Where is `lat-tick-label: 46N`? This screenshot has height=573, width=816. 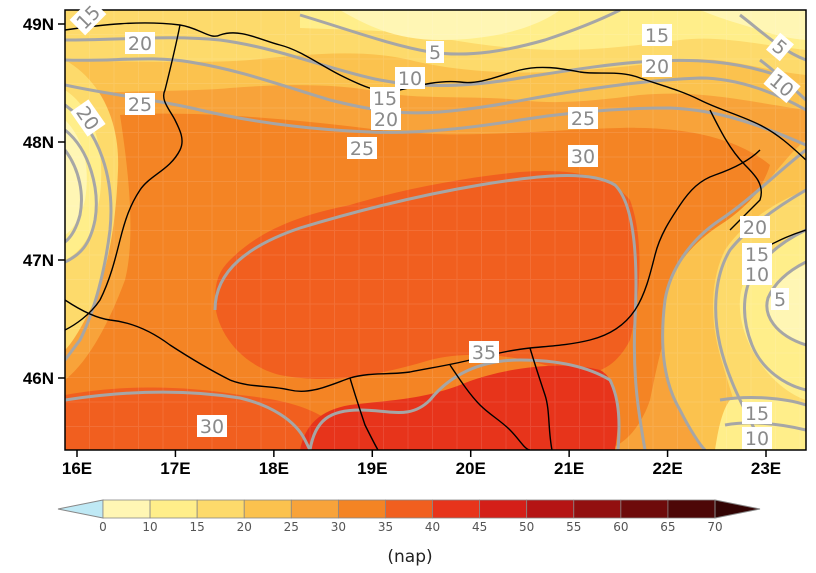 lat-tick-label: 46N is located at coordinates (38, 378).